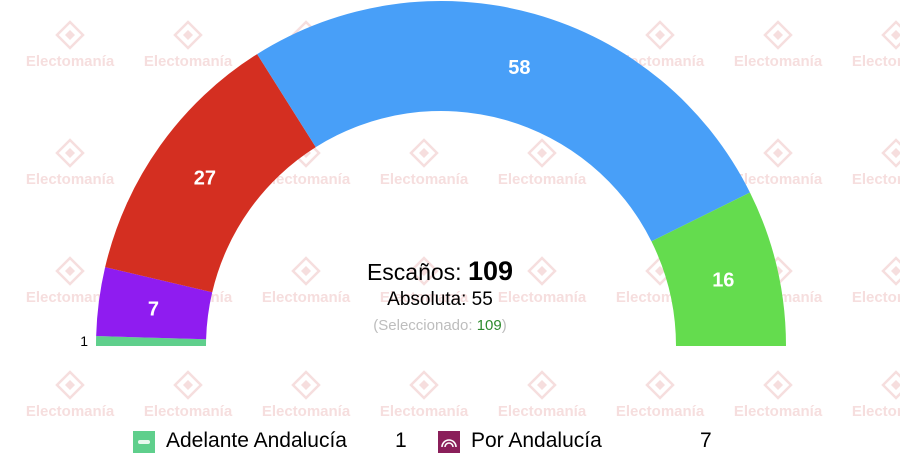 This screenshot has height=460, width=900. I want to click on por-andalucia-logo-icon, so click(449, 442).